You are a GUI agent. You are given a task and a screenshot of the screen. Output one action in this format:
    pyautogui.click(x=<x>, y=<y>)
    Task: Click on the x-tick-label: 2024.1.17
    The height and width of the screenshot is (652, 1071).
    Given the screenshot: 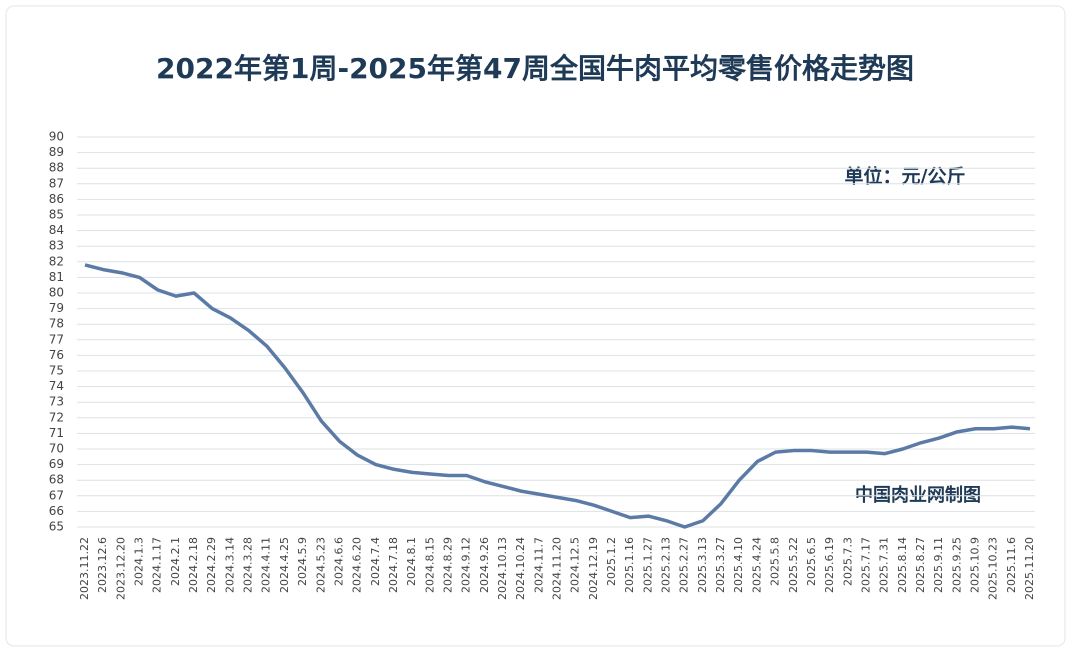 What is the action you would take?
    pyautogui.click(x=157, y=565)
    